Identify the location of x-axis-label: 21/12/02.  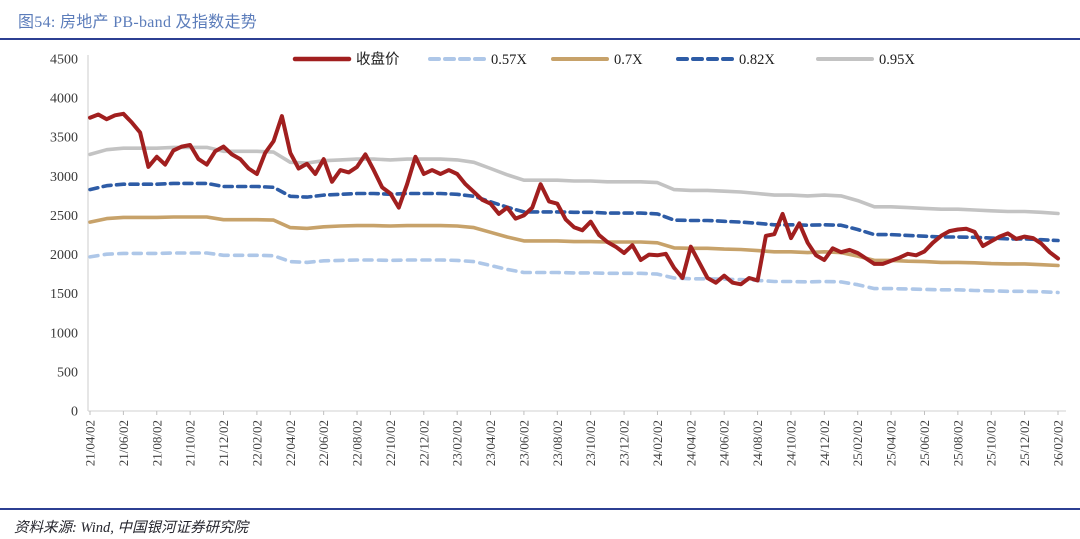
(223, 443).